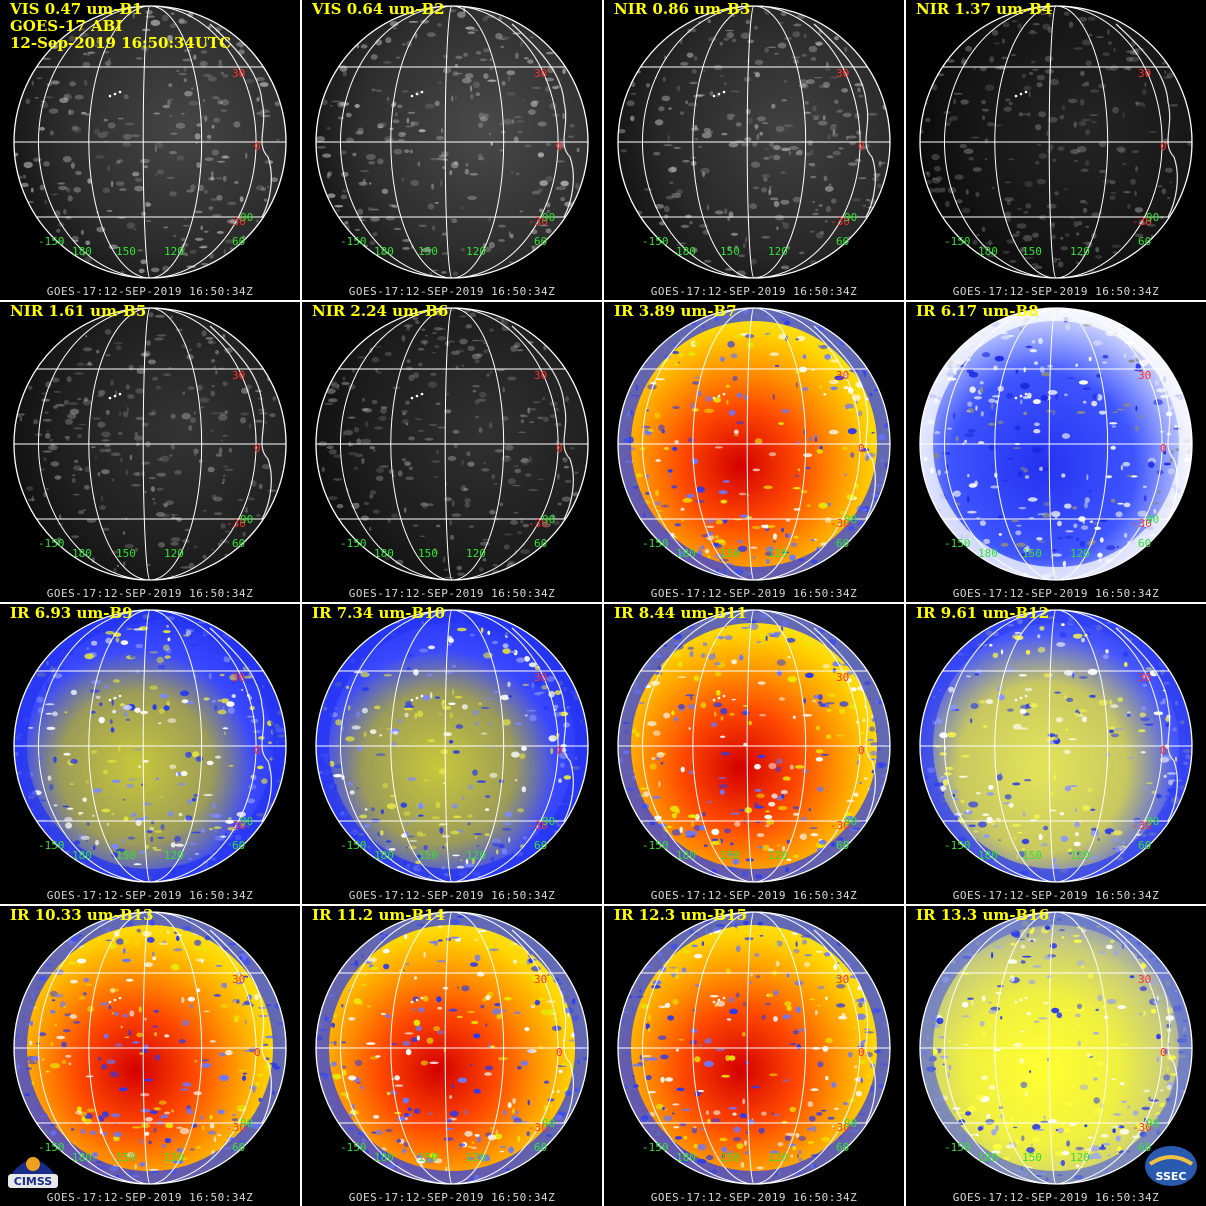 Image resolution: width=1206 pixels, height=1206 pixels. I want to click on band-title: NIR 0.86 um-B3, so click(682, 9).